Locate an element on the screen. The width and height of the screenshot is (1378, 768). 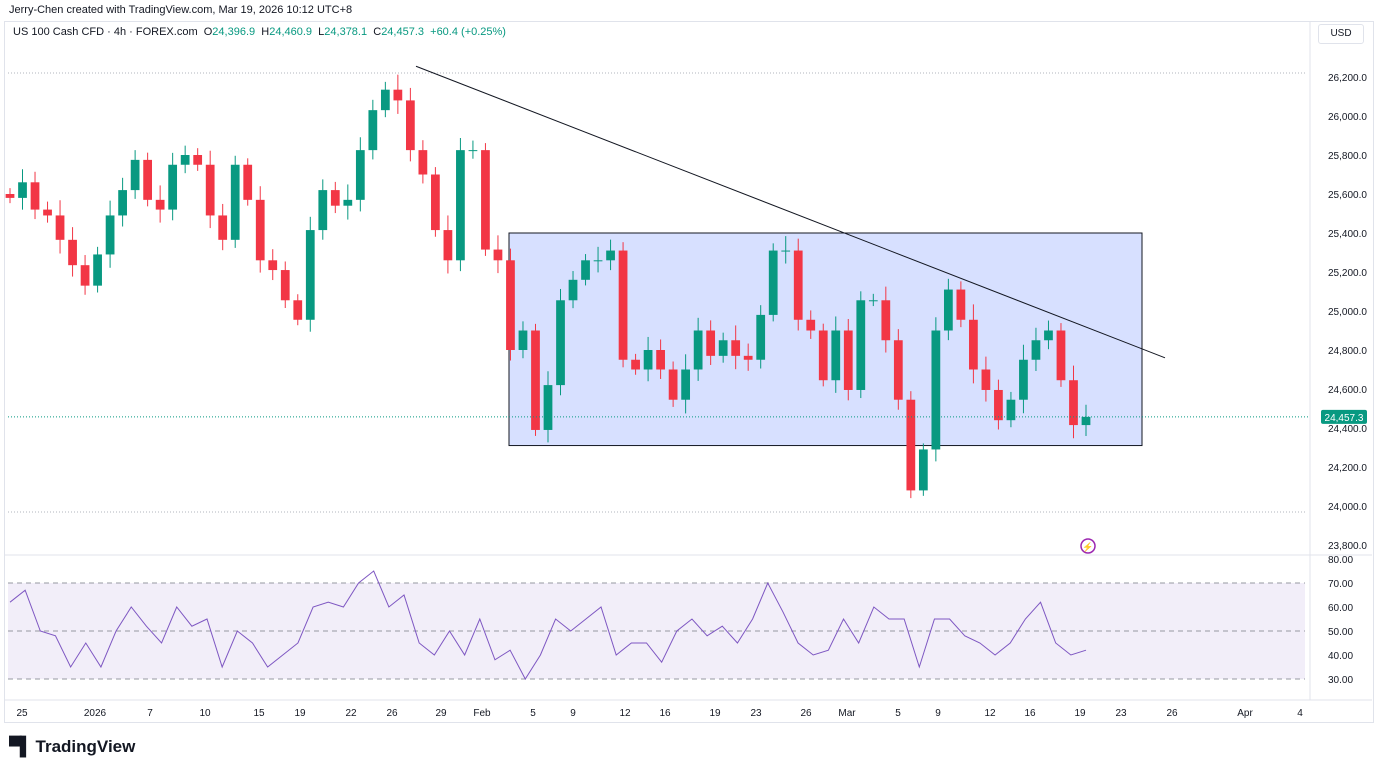
time-tick: 5 is located at coordinates (898, 713).